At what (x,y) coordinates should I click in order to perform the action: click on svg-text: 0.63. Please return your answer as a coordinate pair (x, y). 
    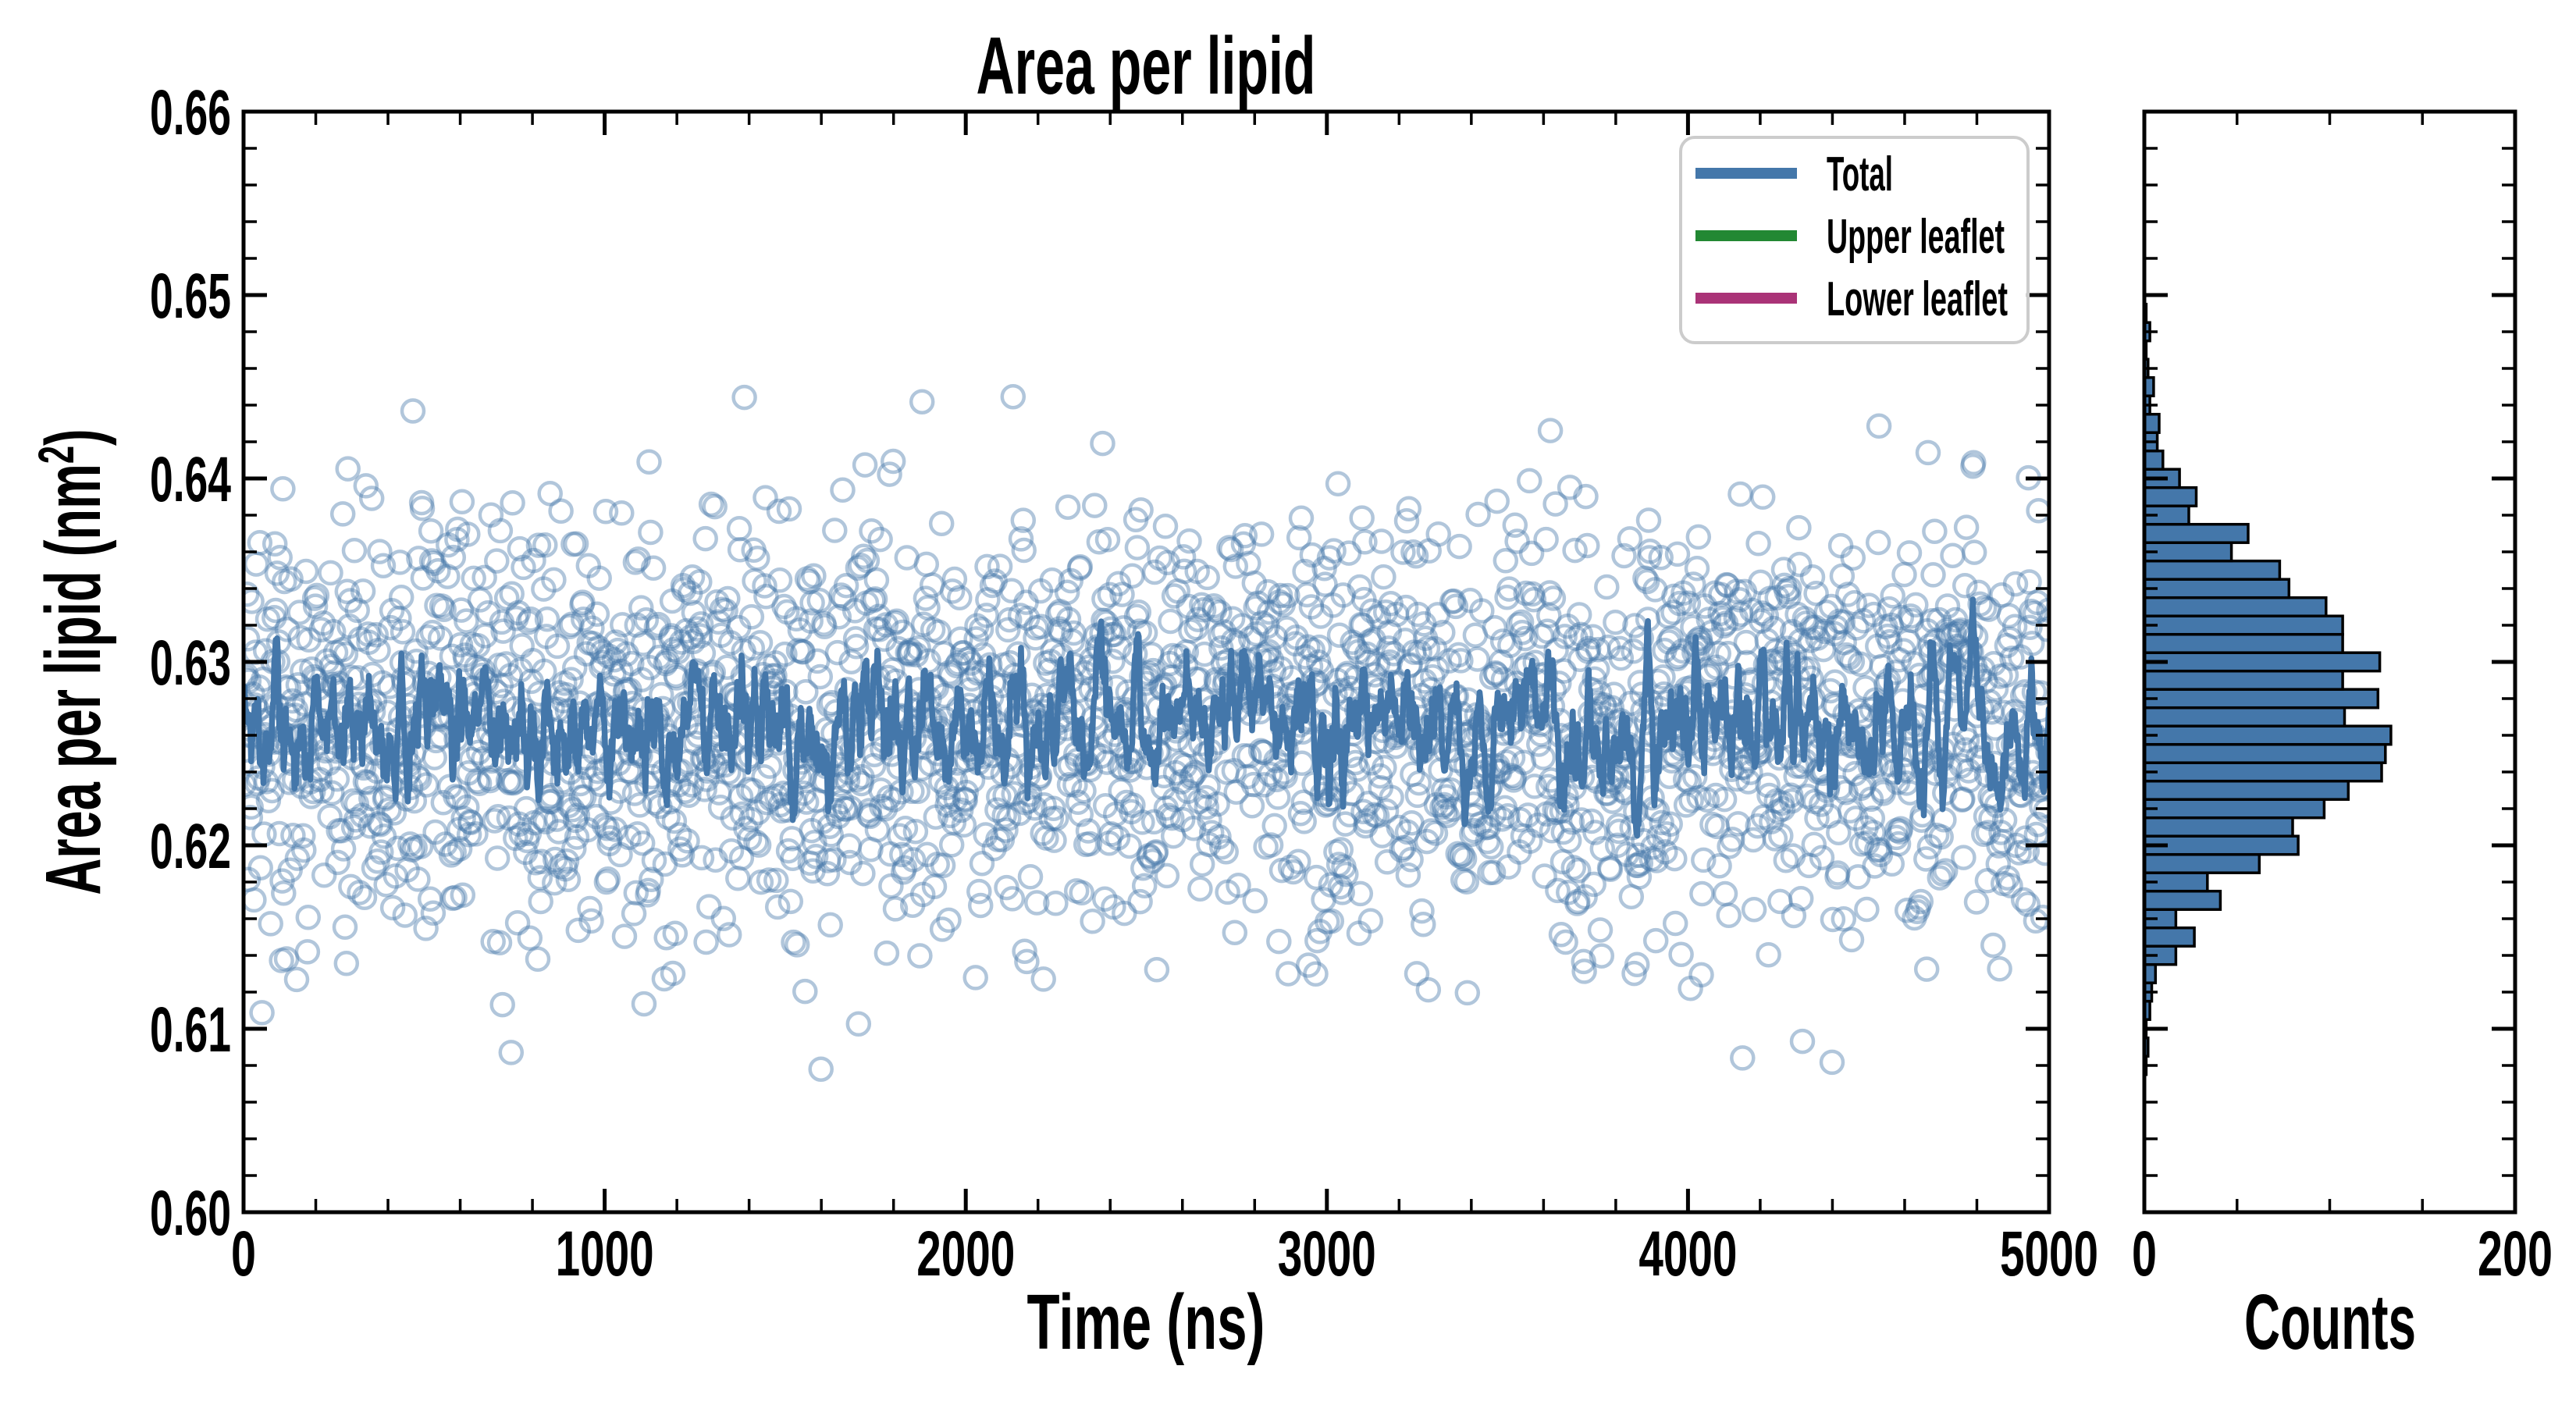
    Looking at the image, I should click on (190, 663).